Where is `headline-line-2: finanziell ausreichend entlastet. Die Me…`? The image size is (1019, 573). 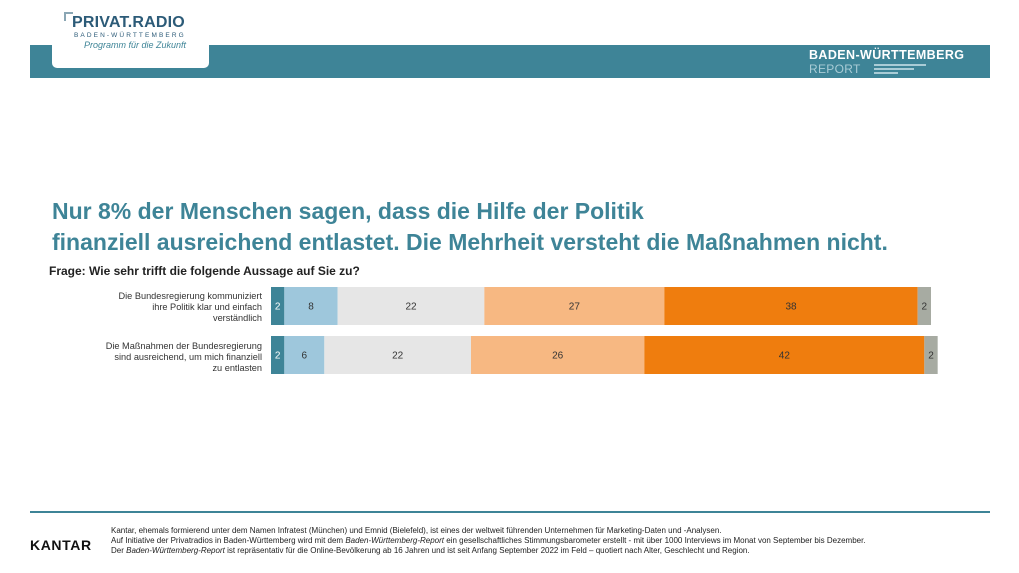
headline-line-2: finanziell ausreichend entlastet. Die Me… is located at coordinates (470, 242).